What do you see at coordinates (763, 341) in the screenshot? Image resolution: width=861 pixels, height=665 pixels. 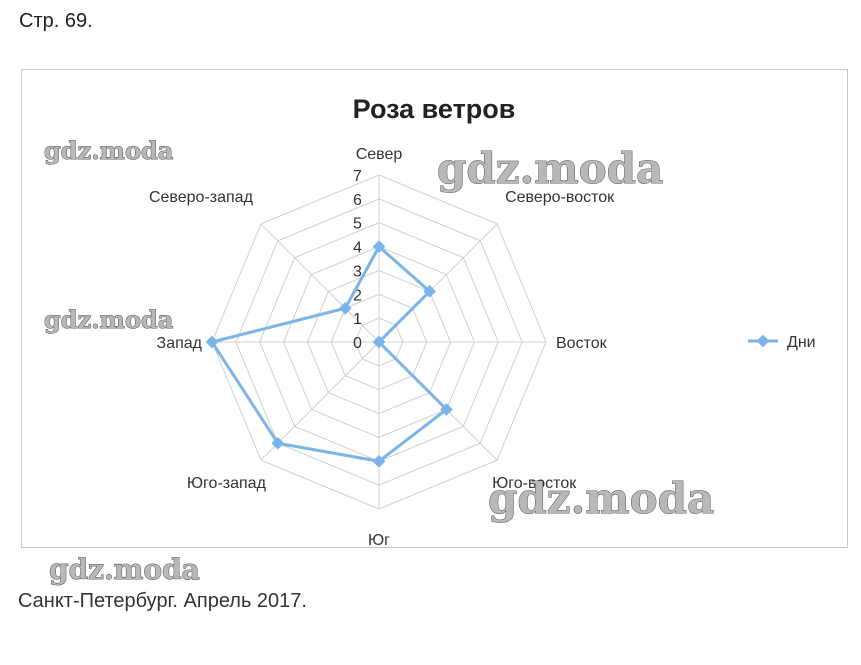 I see `legend-marker` at bounding box center [763, 341].